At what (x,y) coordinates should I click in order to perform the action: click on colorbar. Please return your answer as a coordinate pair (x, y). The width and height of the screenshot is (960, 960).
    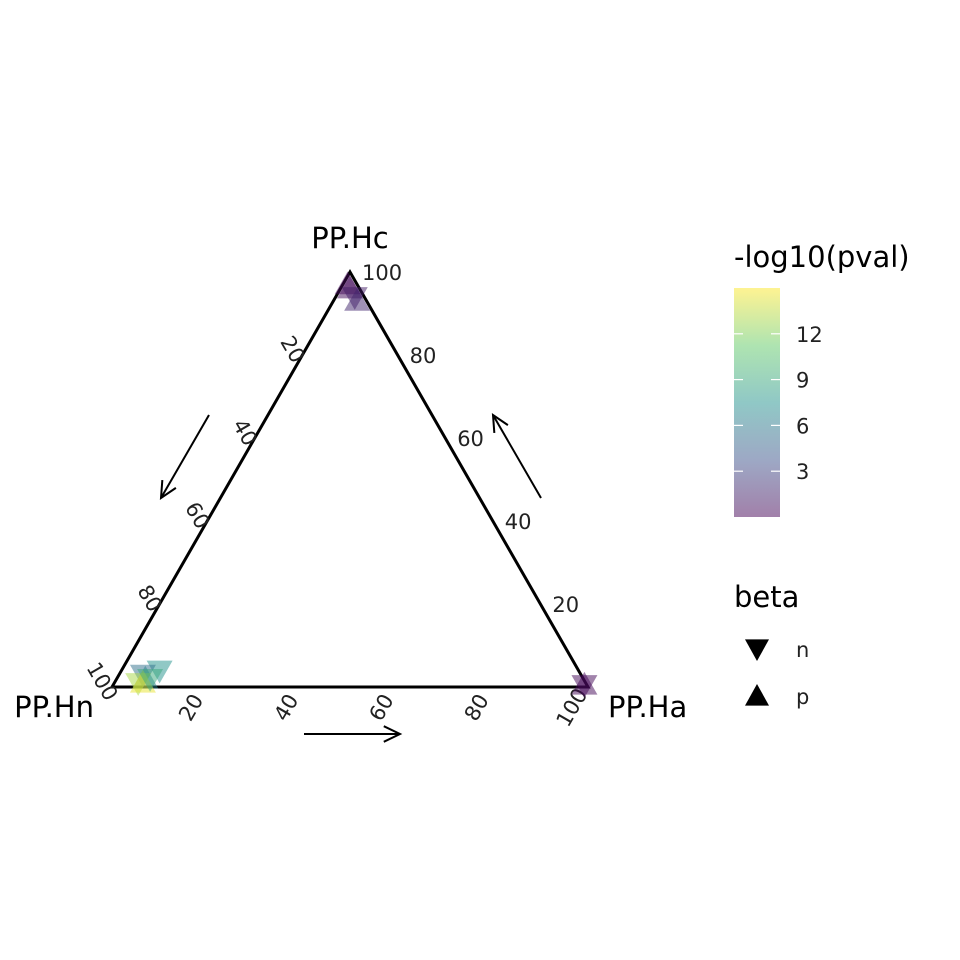
    Looking at the image, I should click on (757, 402).